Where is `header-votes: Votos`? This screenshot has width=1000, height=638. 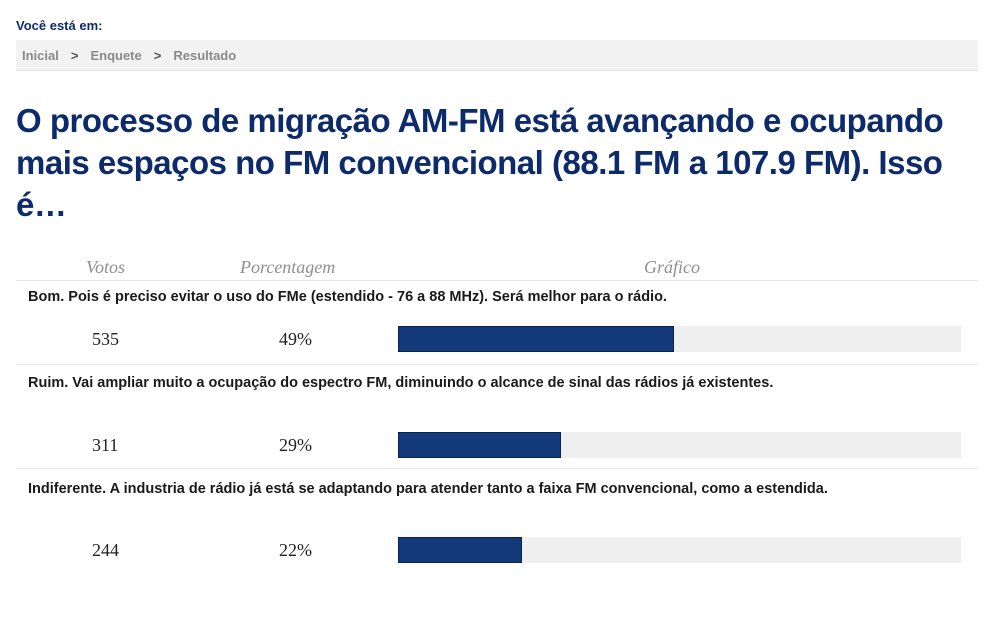
header-votes: Votos is located at coordinates (106, 267).